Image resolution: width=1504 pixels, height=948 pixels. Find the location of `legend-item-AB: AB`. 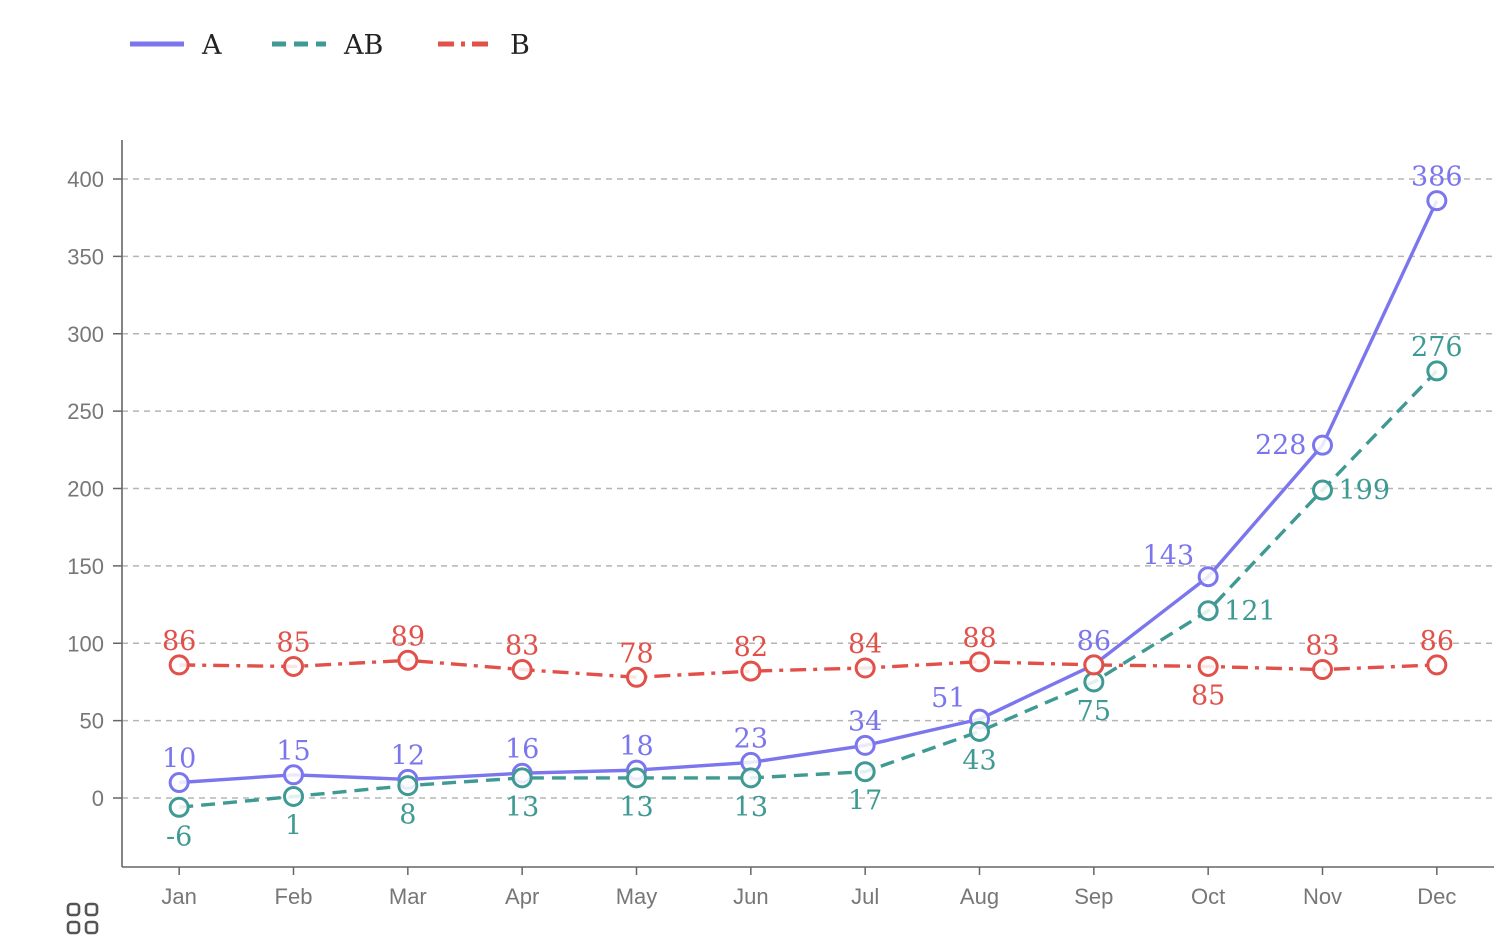

legend-item-AB: AB is located at coordinates (327, 45).